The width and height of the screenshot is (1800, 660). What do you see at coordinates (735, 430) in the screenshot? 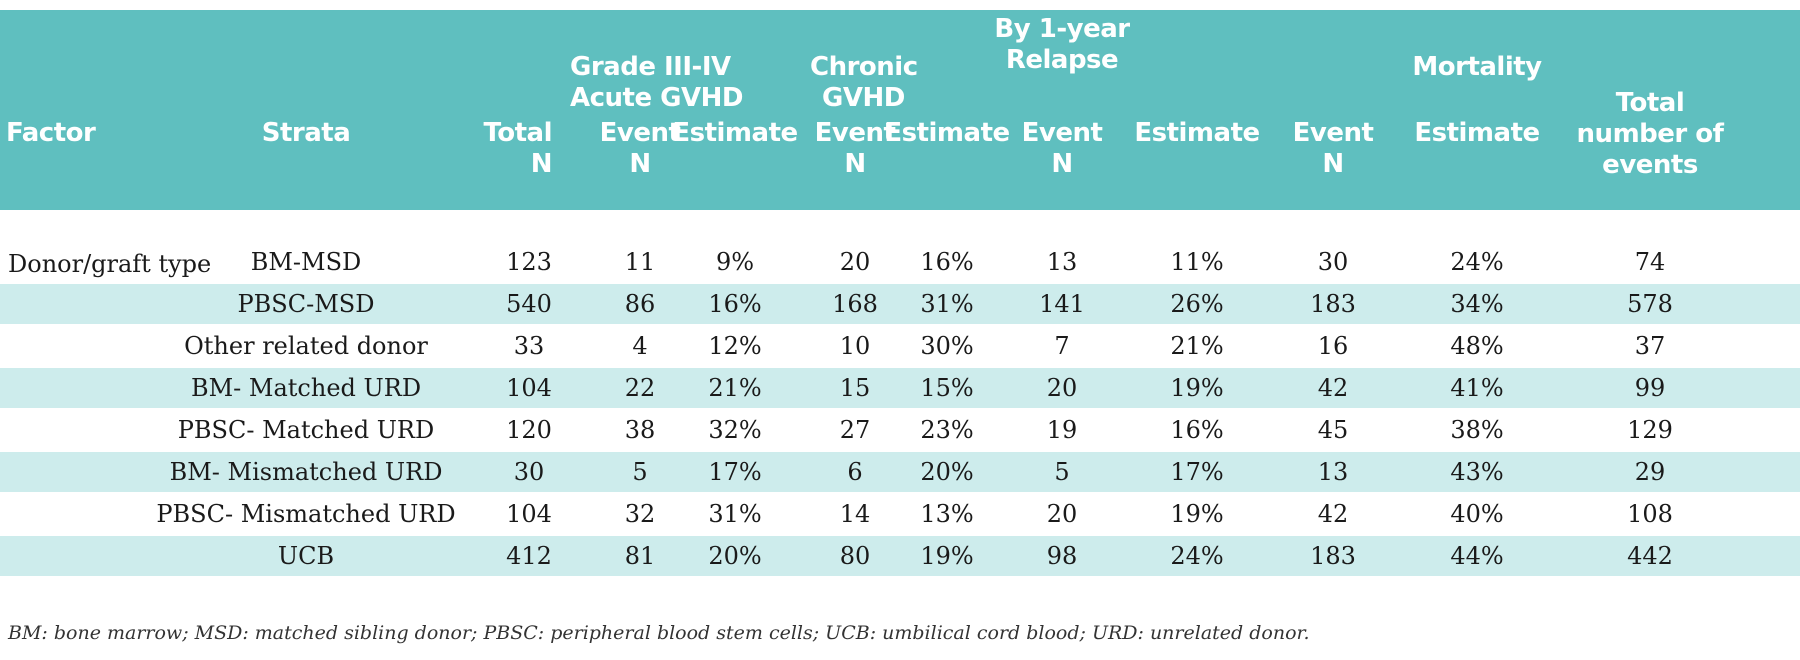
I see `cell-agvhd-est: 32%` at bounding box center [735, 430].